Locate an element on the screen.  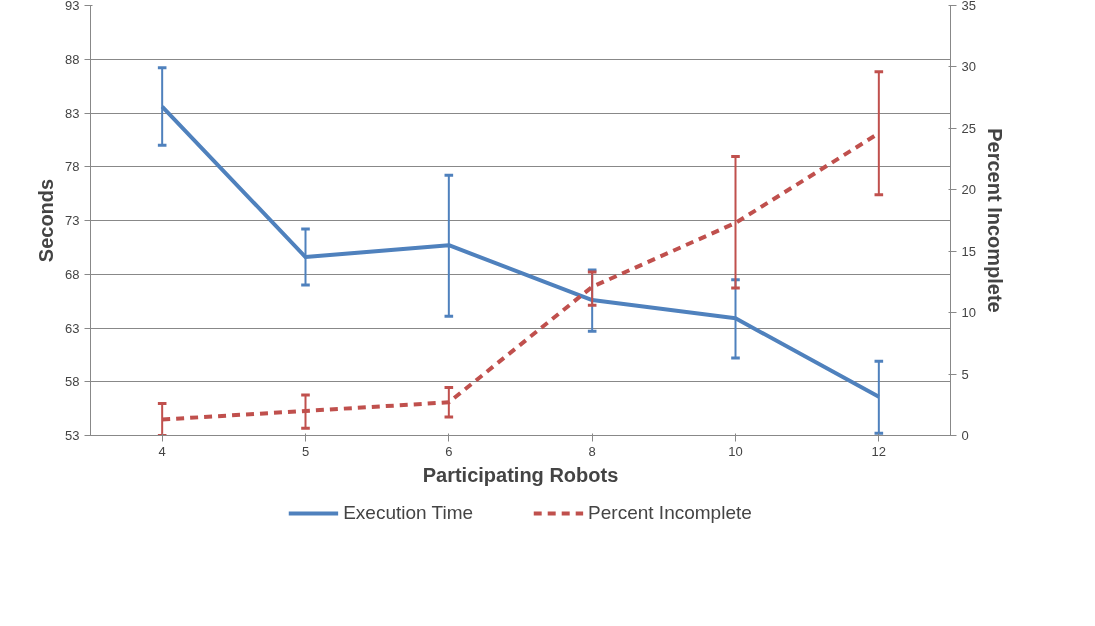
y-tick-label: 63 is located at coordinates (72, 328).